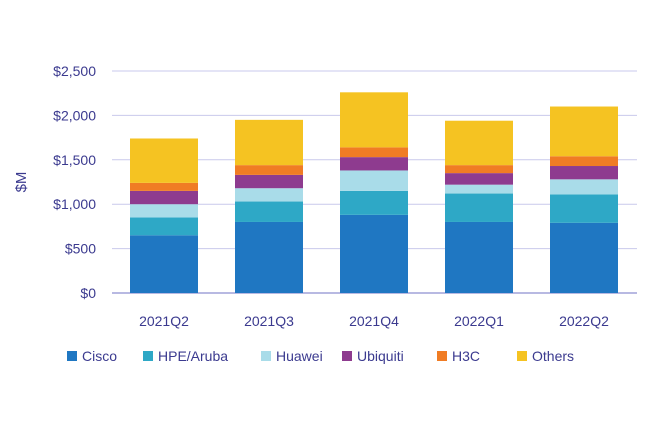  What do you see at coordinates (584, 321) in the screenshot?
I see `x-category-label: 2022Q2` at bounding box center [584, 321].